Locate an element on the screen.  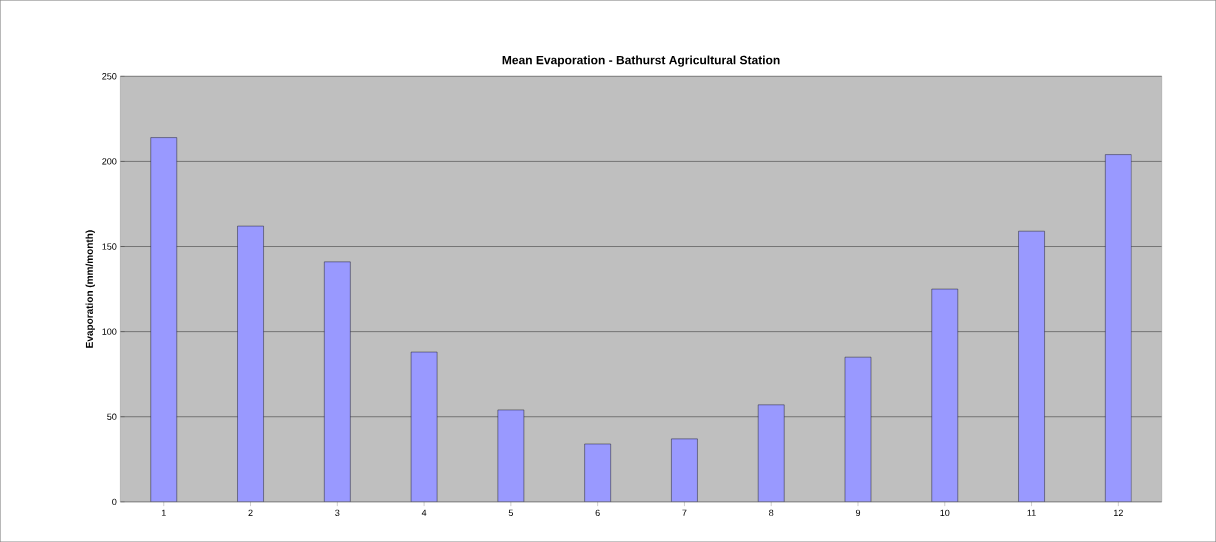
x-tick-label: 4 is located at coordinates (424, 512).